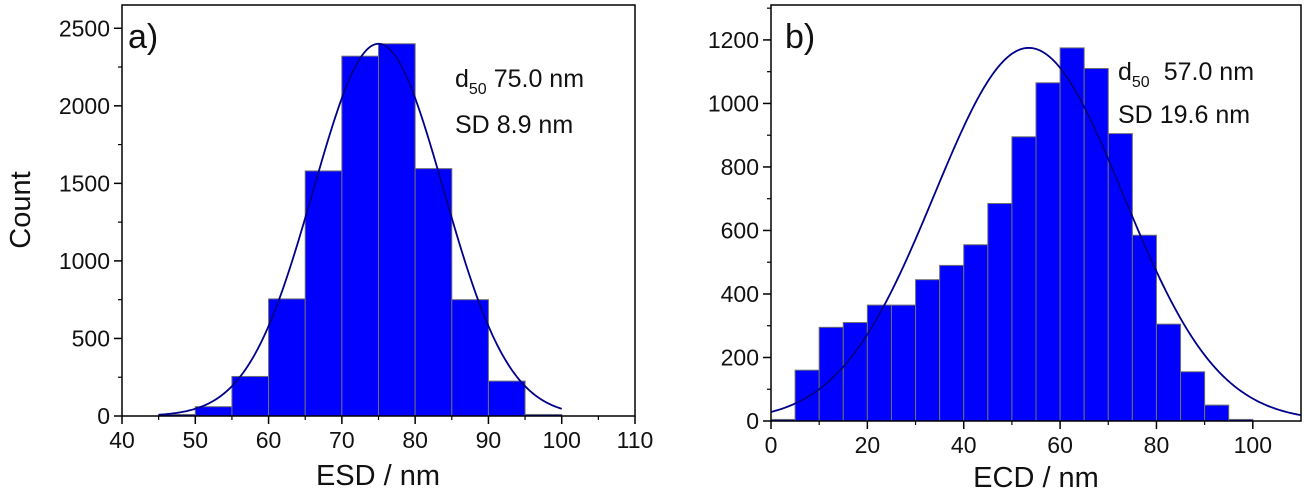 The height and width of the screenshot is (493, 1304). I want to click on panel-a-y-tick-label-3: 1500, so click(84, 183).